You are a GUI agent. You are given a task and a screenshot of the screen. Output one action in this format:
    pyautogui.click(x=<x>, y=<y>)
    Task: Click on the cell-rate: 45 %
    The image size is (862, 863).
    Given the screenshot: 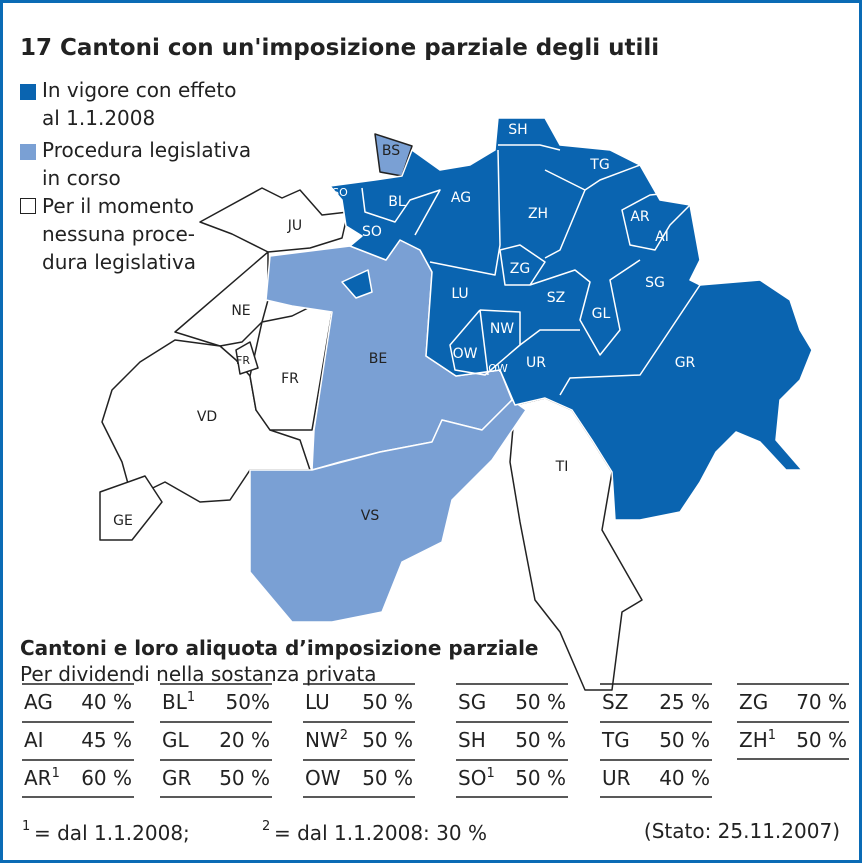 What is the action you would take?
    pyautogui.click(x=106, y=740)
    